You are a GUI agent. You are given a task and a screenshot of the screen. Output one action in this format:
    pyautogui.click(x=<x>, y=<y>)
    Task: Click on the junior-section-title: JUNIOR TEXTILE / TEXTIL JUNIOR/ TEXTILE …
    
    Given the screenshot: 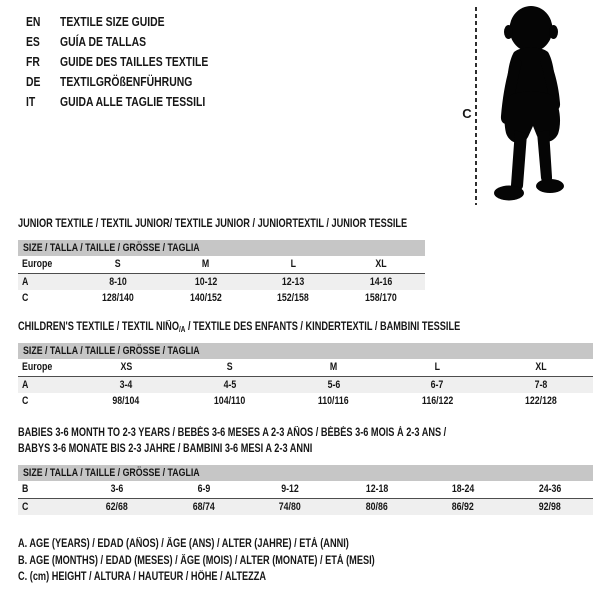 What is the action you would take?
    pyautogui.click(x=213, y=224)
    